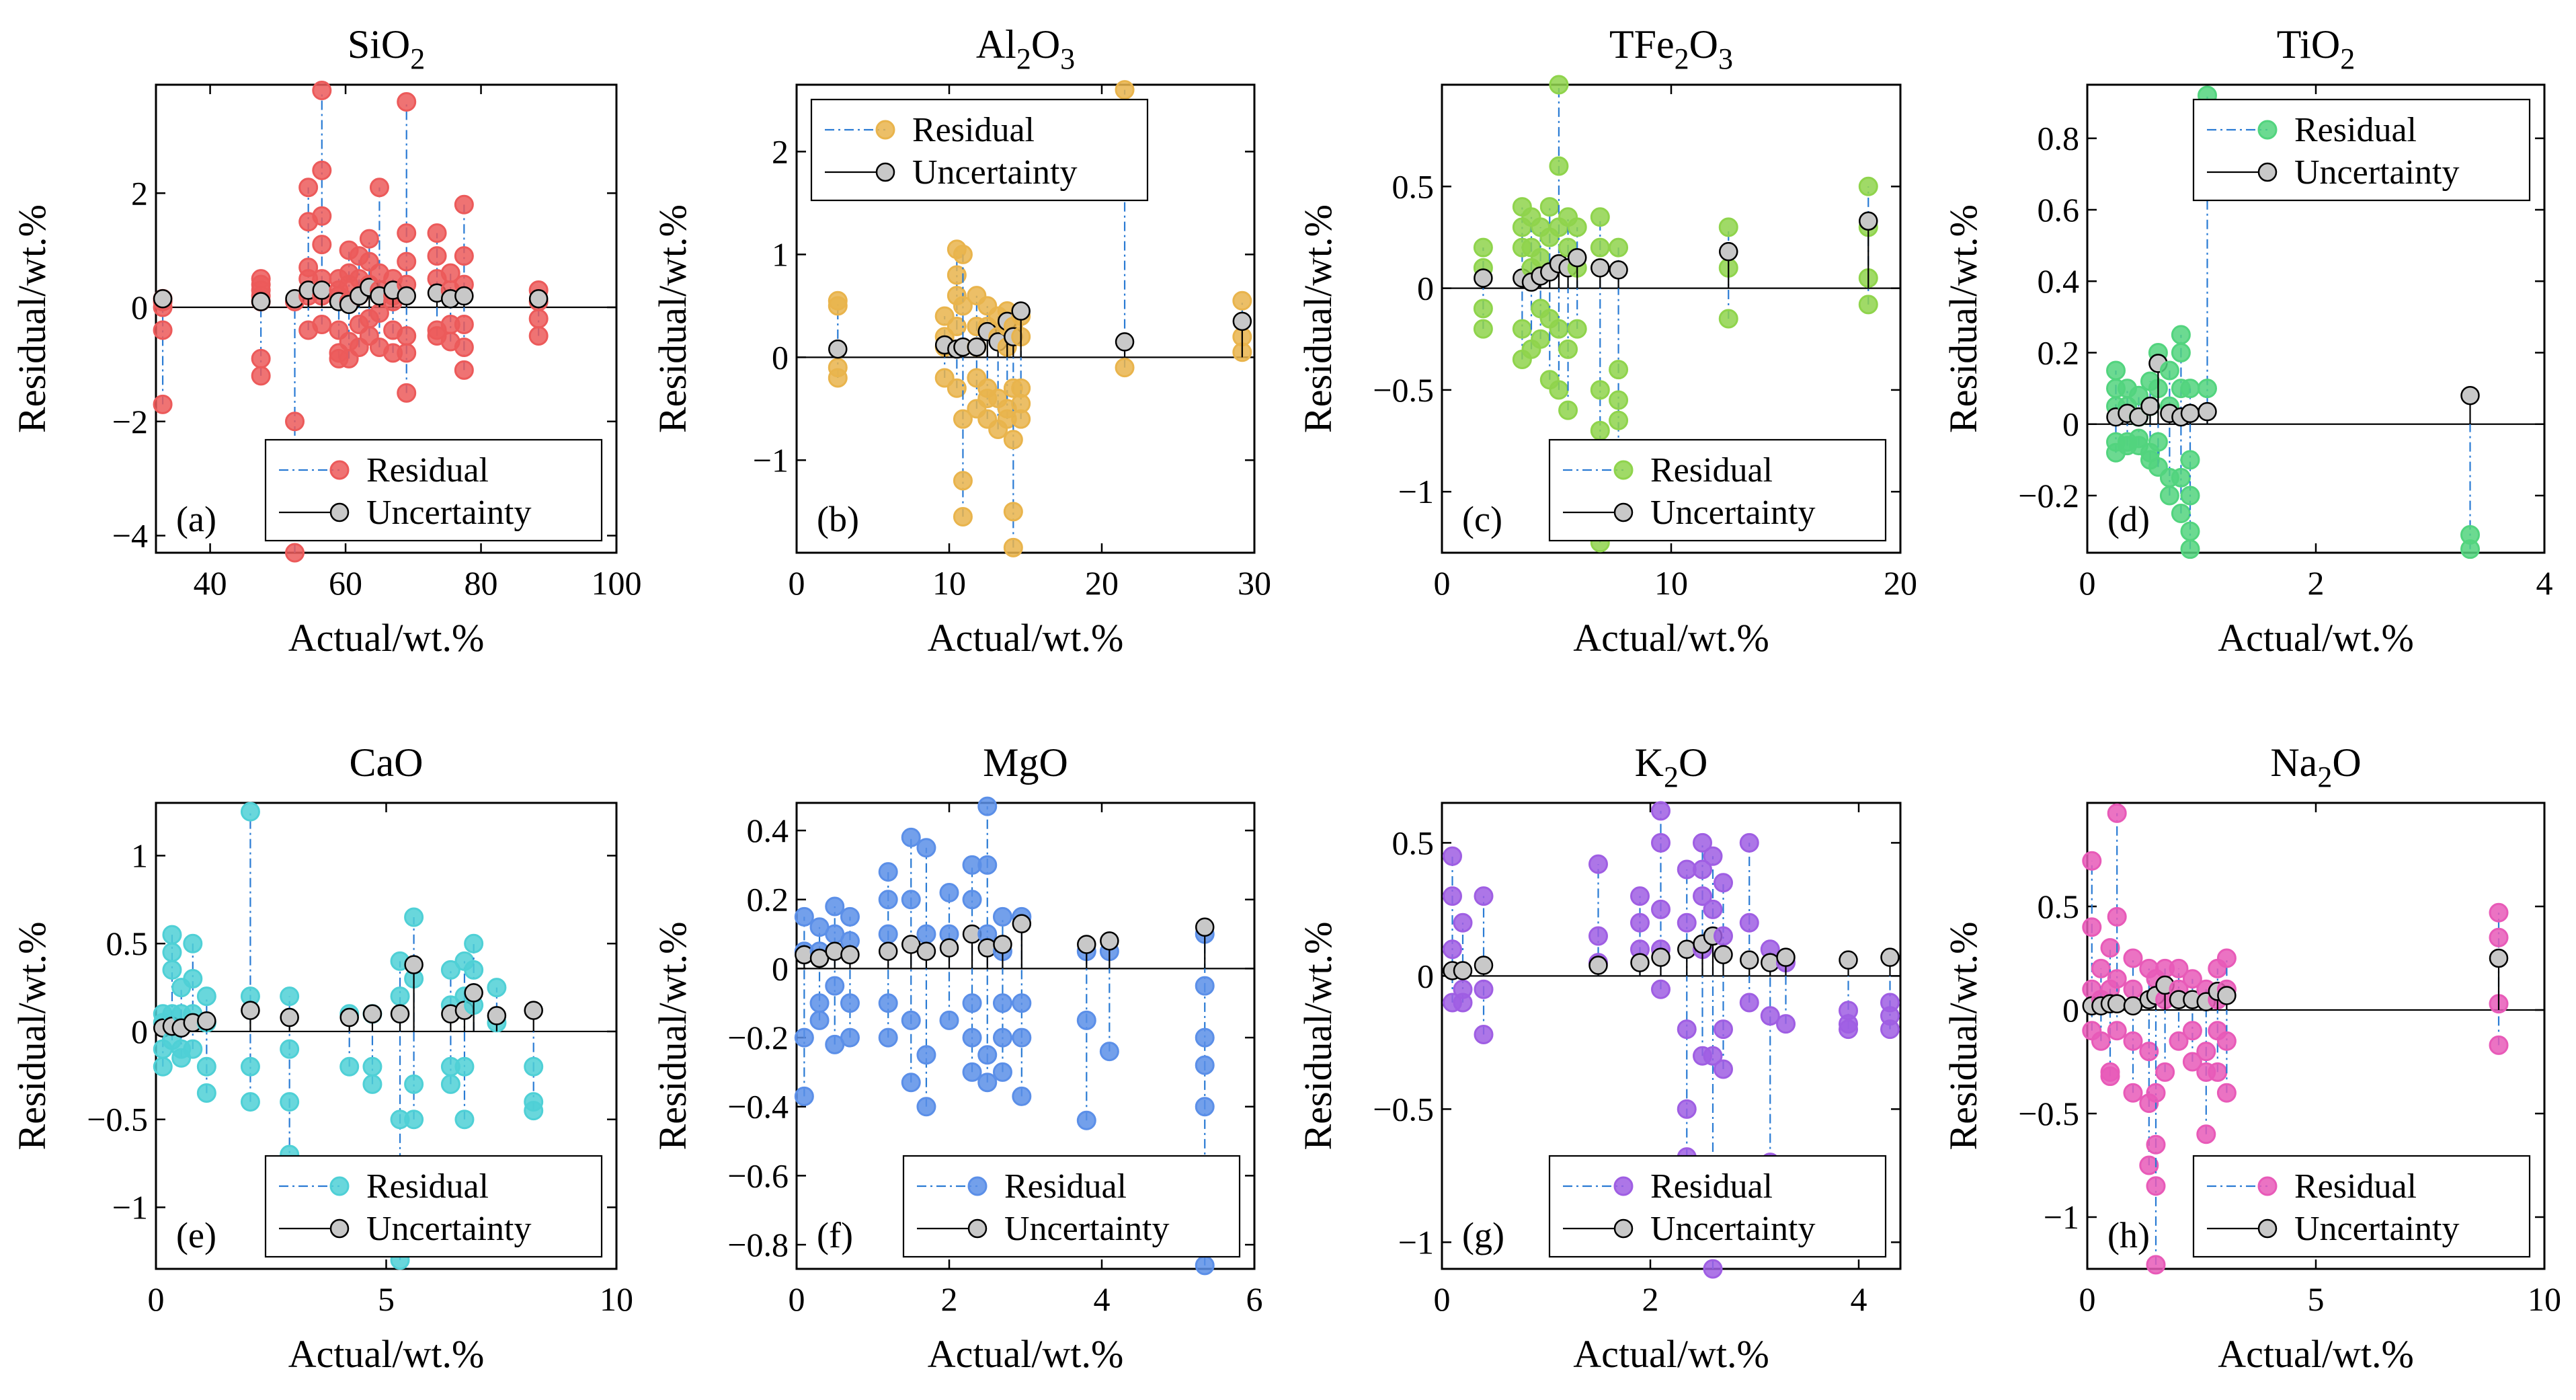 The image size is (2576, 1400). I want to click on panel-title: CaO, so click(387, 762).